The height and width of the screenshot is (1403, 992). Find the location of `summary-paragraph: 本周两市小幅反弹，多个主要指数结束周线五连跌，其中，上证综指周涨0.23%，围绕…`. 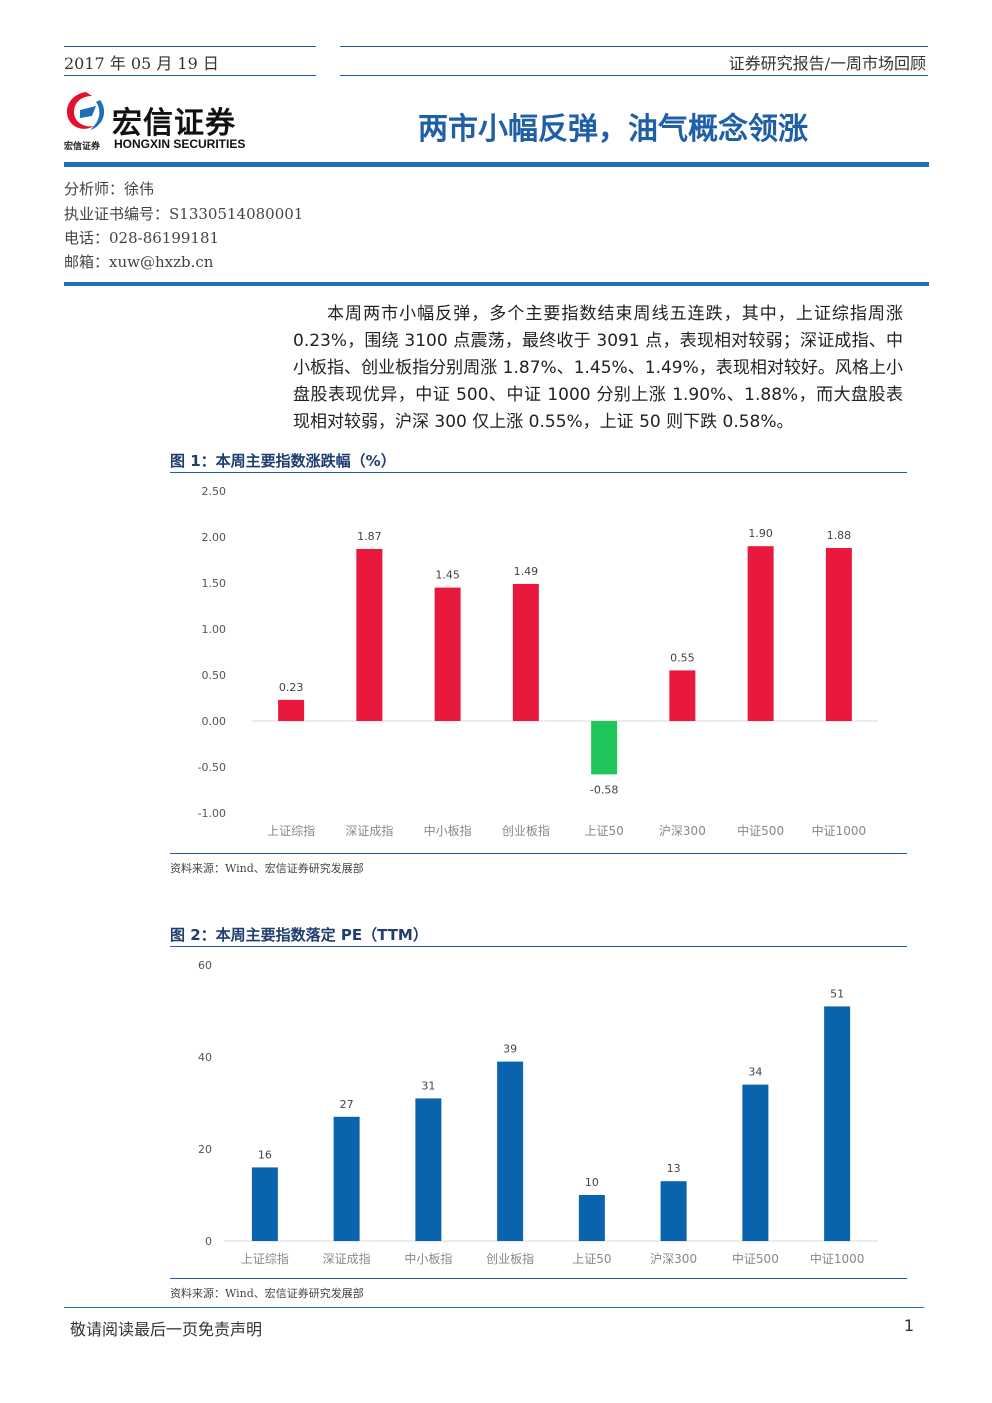

summary-paragraph: 本周两市小幅反弹，多个主要指数结束周线五连跌，其中，上证综指周涨0.23%，围绕… is located at coordinates (598, 368).